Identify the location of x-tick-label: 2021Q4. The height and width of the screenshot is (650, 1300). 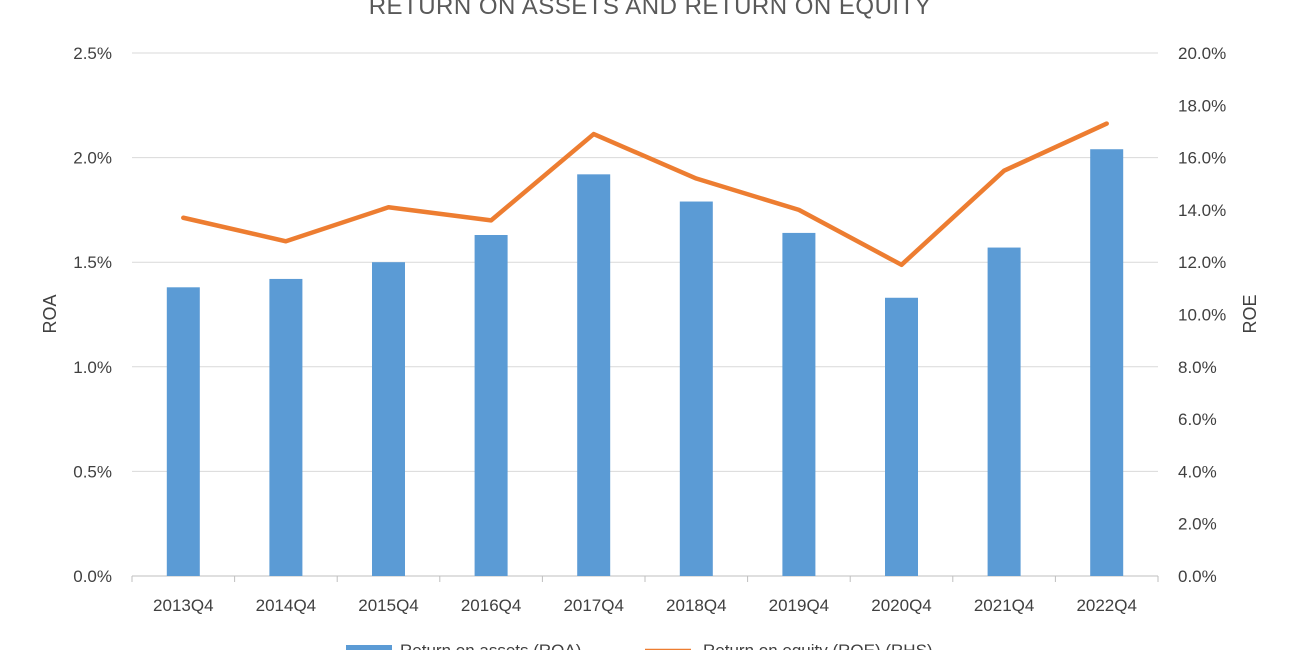
(1004, 605).